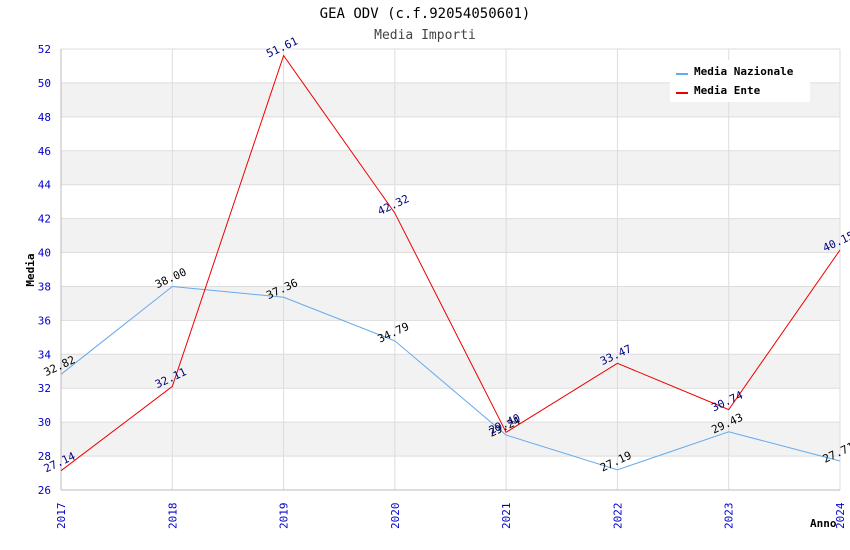 The width and height of the screenshot is (850, 550). What do you see at coordinates (44, 117) in the screenshot?
I see `y-tick-label: 48` at bounding box center [44, 117].